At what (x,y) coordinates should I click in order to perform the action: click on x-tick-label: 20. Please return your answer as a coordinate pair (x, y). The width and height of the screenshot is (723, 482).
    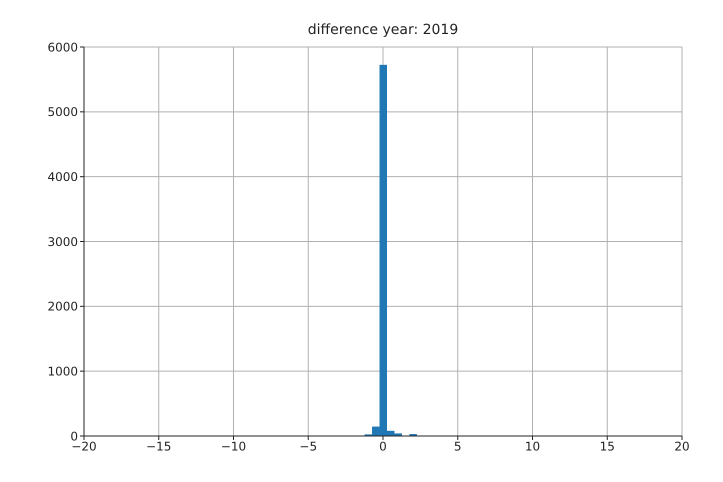
    Looking at the image, I should click on (682, 447).